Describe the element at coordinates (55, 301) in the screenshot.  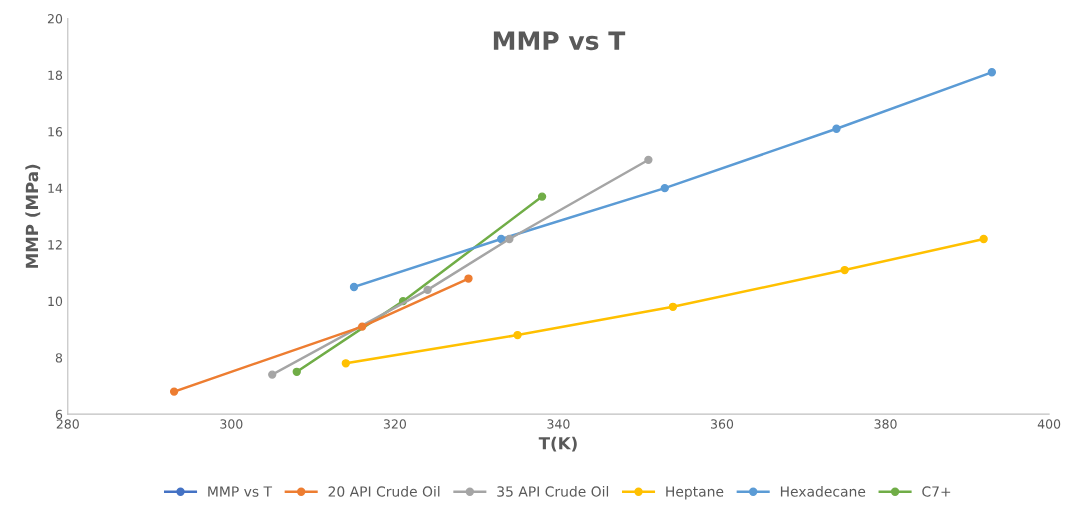
I see `y-tick-label: 10` at that location.